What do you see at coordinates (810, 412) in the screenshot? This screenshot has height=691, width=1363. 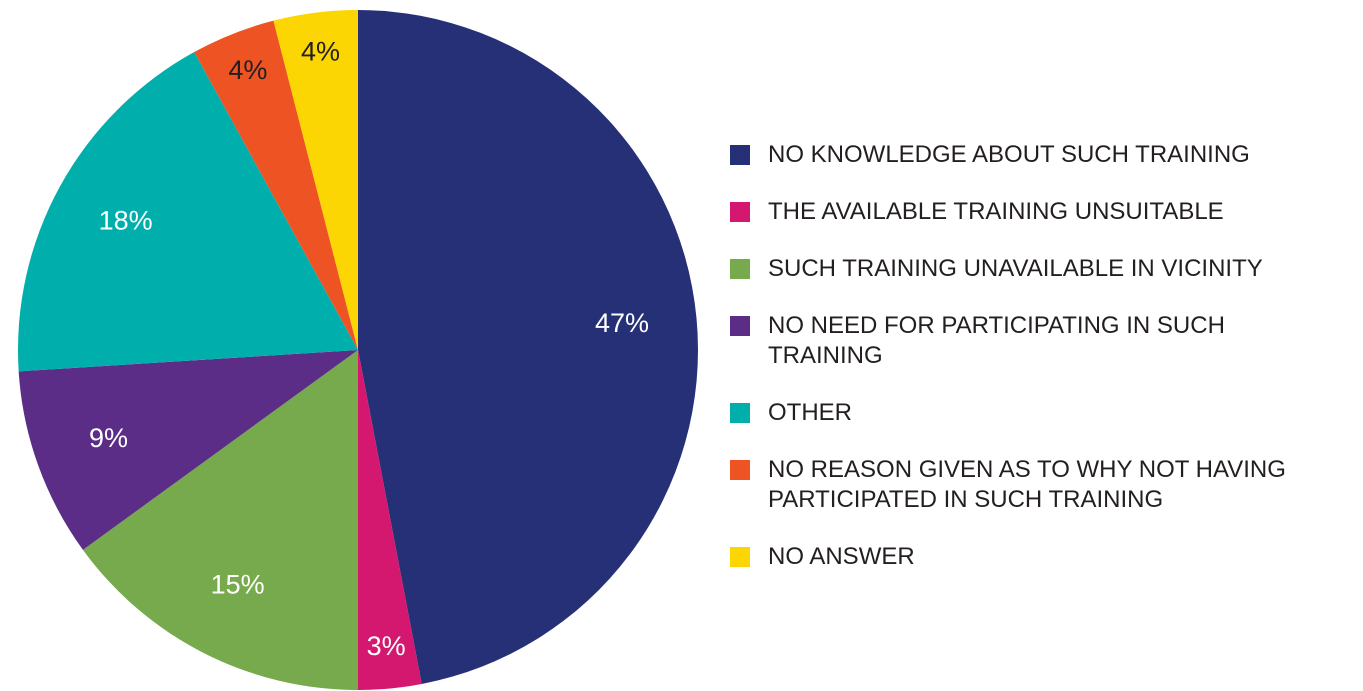 I see `legend-label: OTHER` at bounding box center [810, 412].